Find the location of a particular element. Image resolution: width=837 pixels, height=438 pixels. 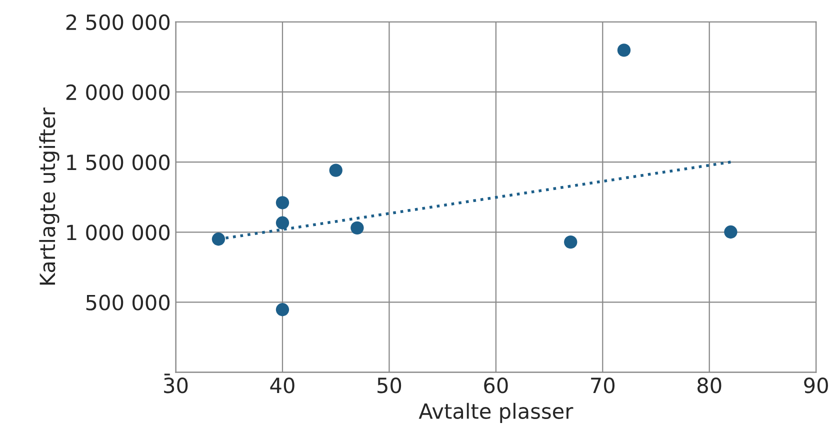

x-tick-label: 60 is located at coordinates (496, 386).